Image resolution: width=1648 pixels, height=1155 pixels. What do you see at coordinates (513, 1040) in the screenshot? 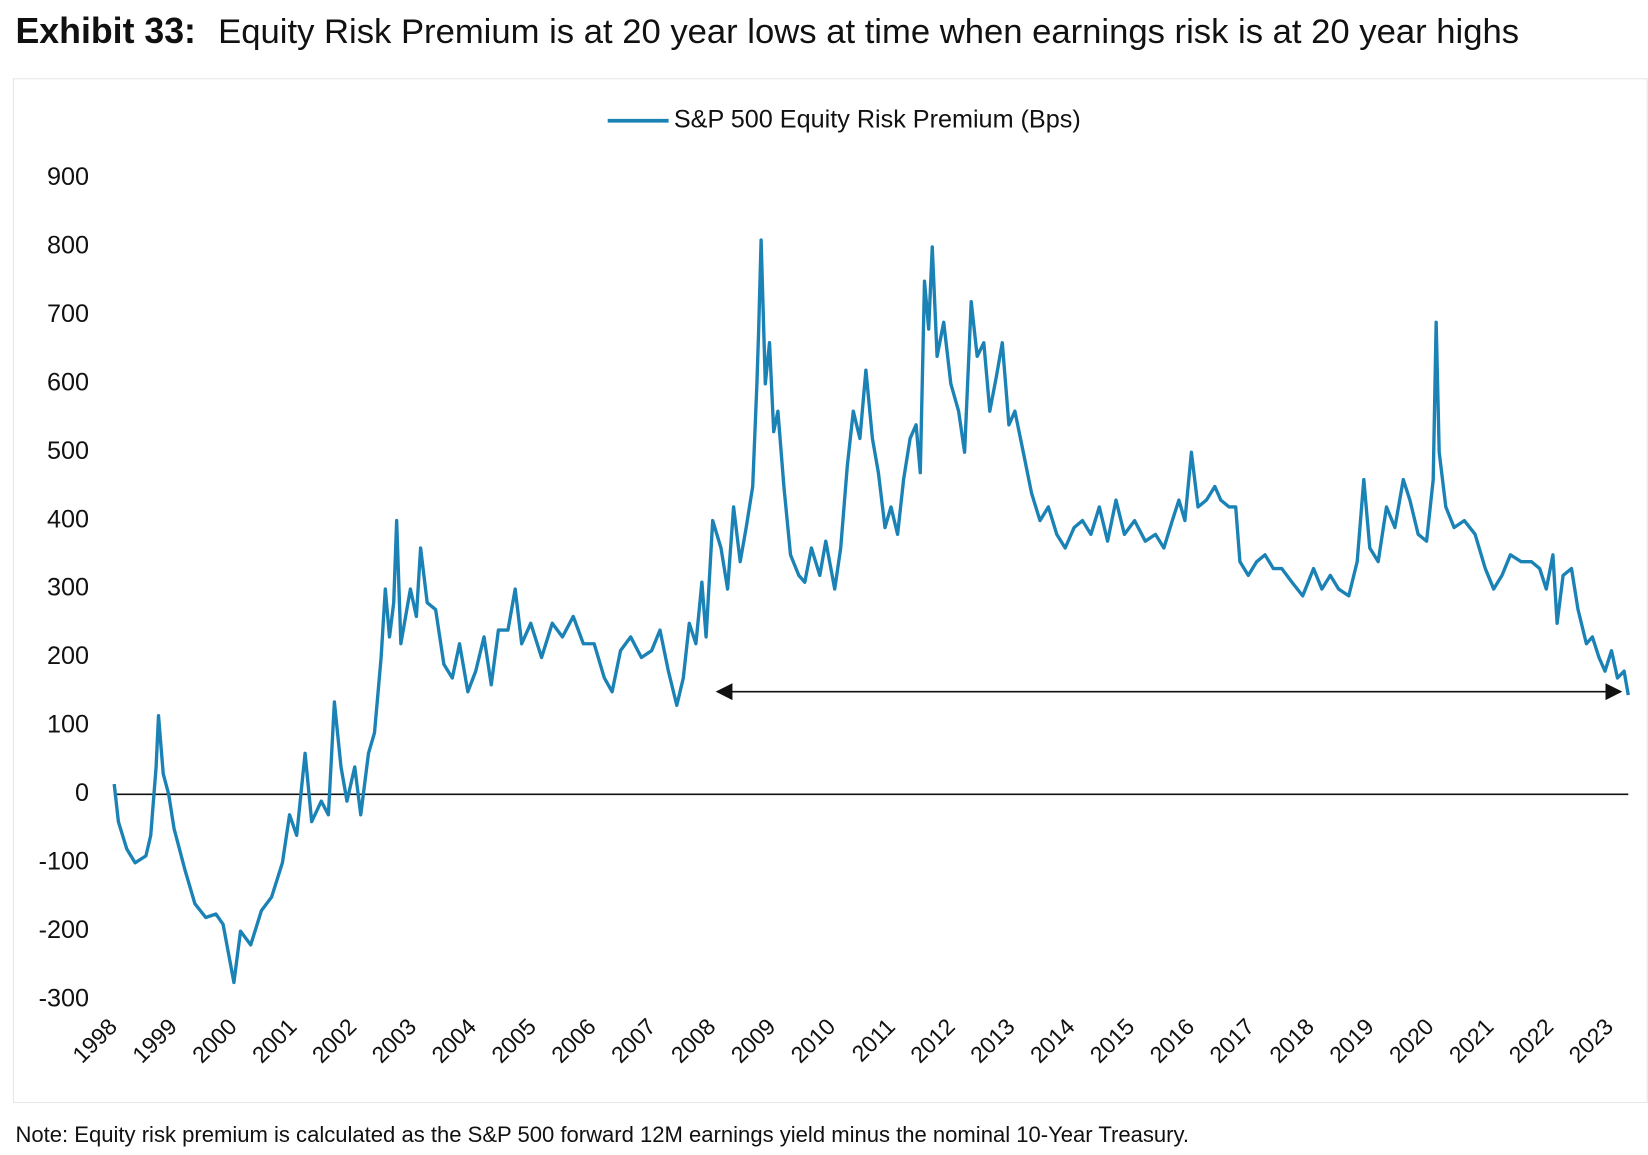
I see `x-tick-label: 2005` at bounding box center [513, 1040].